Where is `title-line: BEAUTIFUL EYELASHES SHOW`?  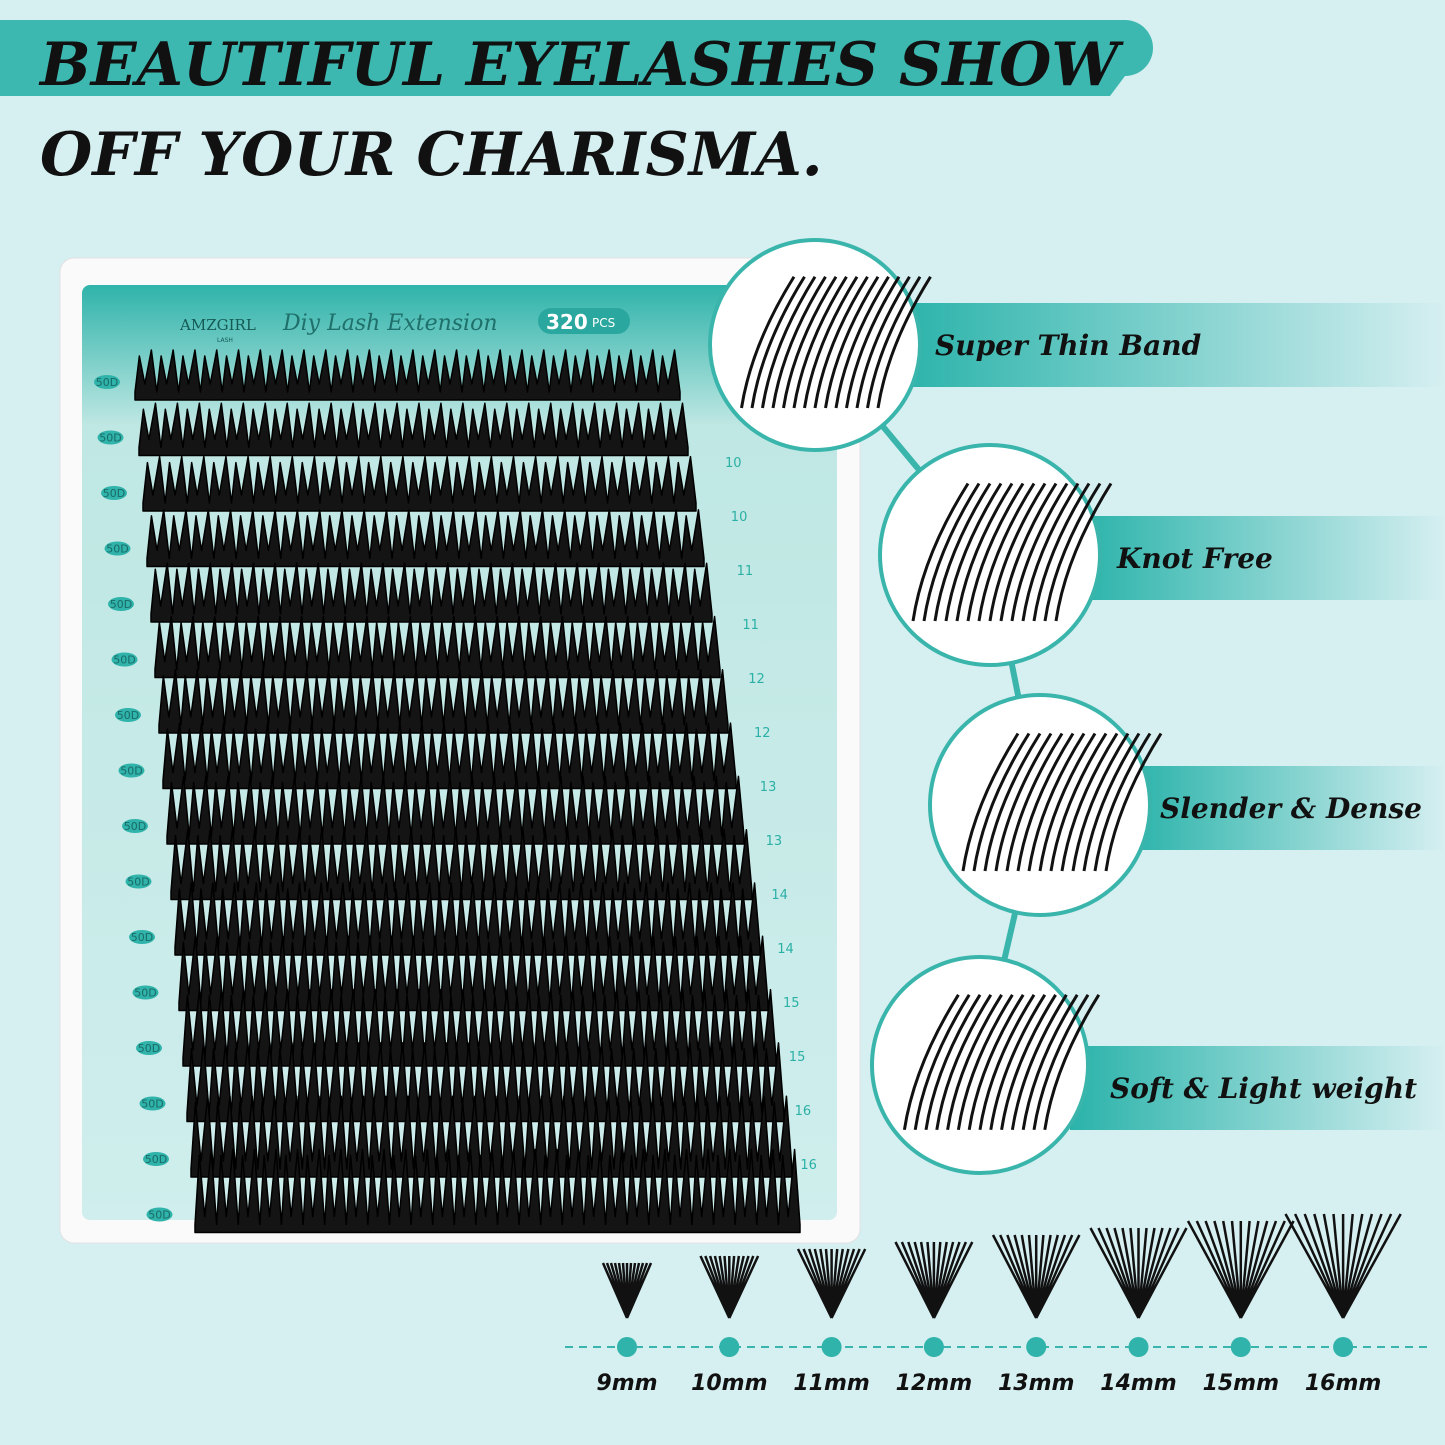
title-line: BEAUTIFUL EYELASHES SHOW is located at coordinates (581, 65).